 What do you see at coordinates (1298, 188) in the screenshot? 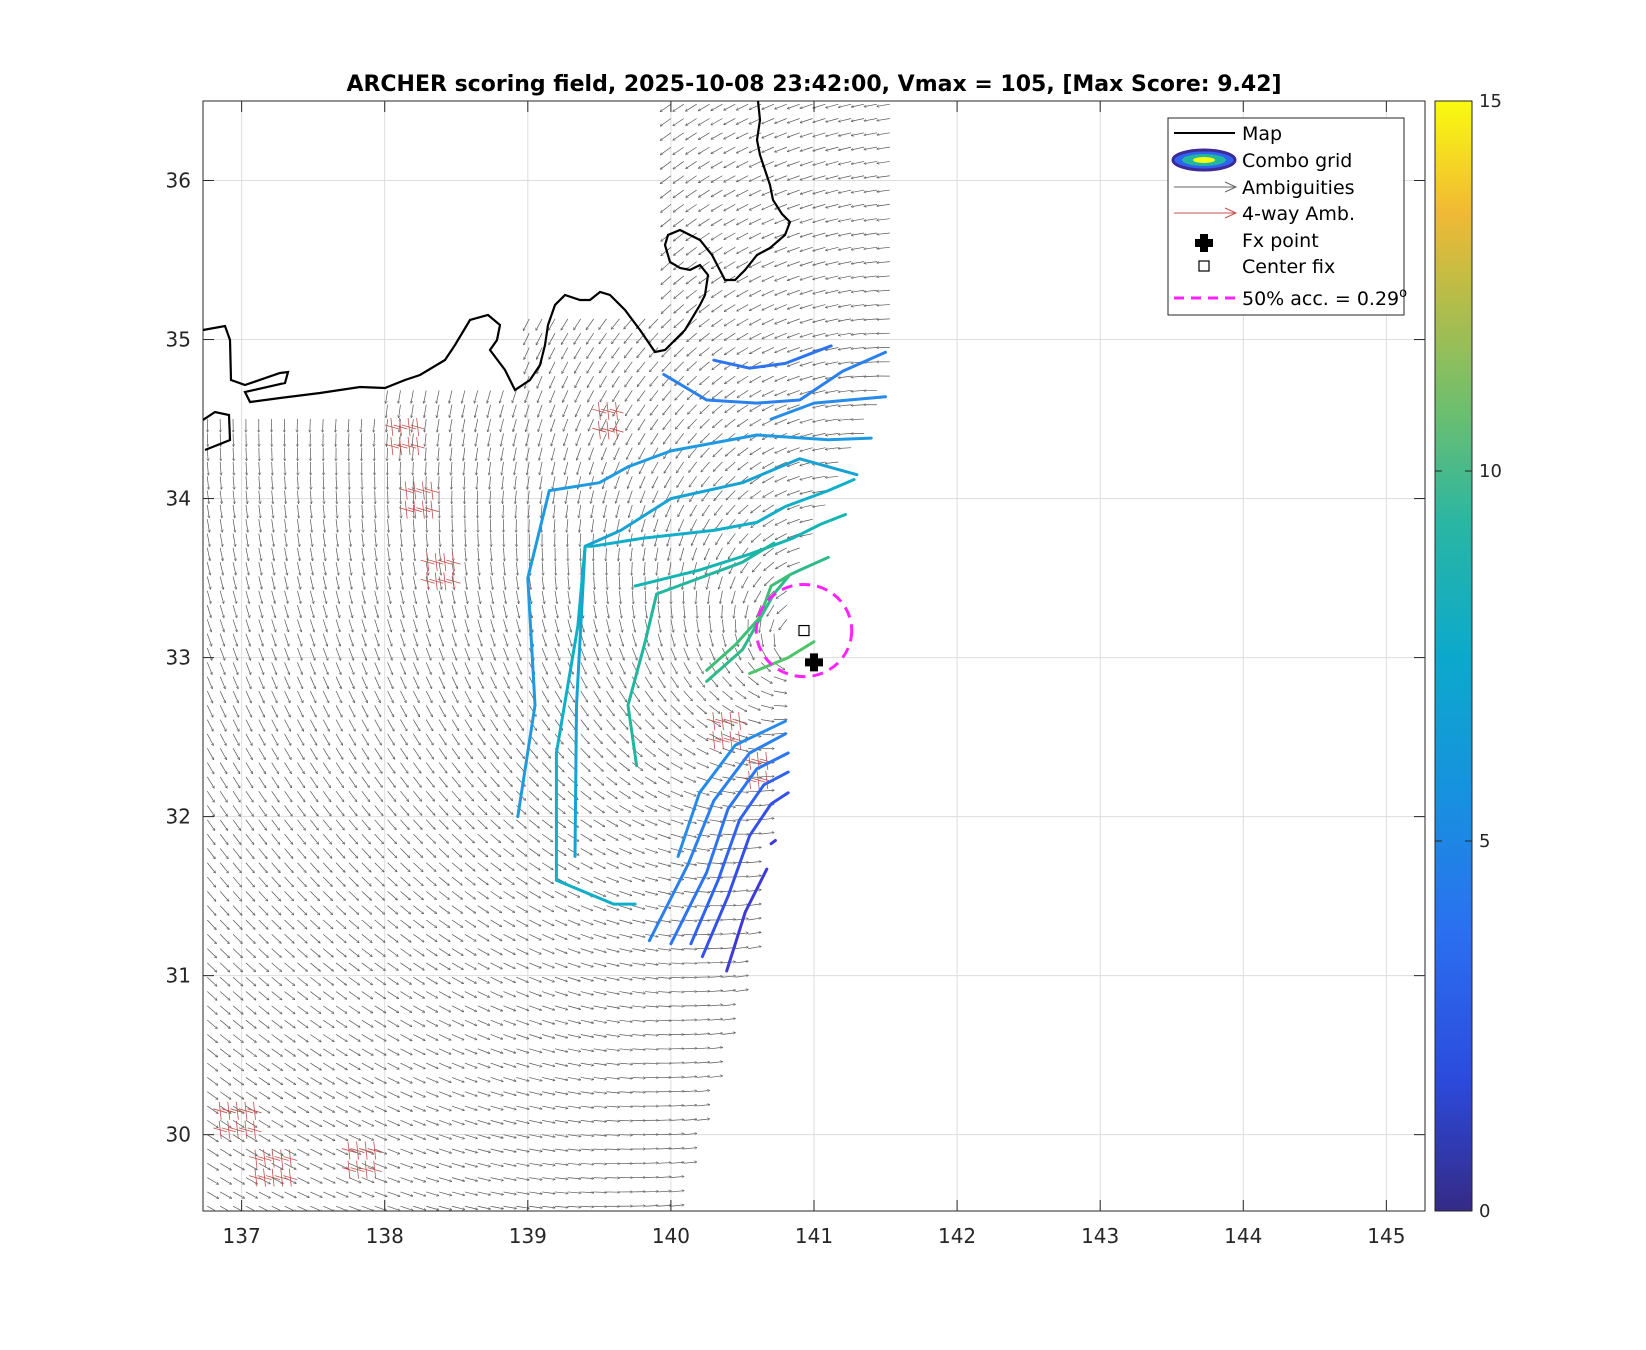
I see `legend-ambiguities-label: Ambiguities` at bounding box center [1298, 188].